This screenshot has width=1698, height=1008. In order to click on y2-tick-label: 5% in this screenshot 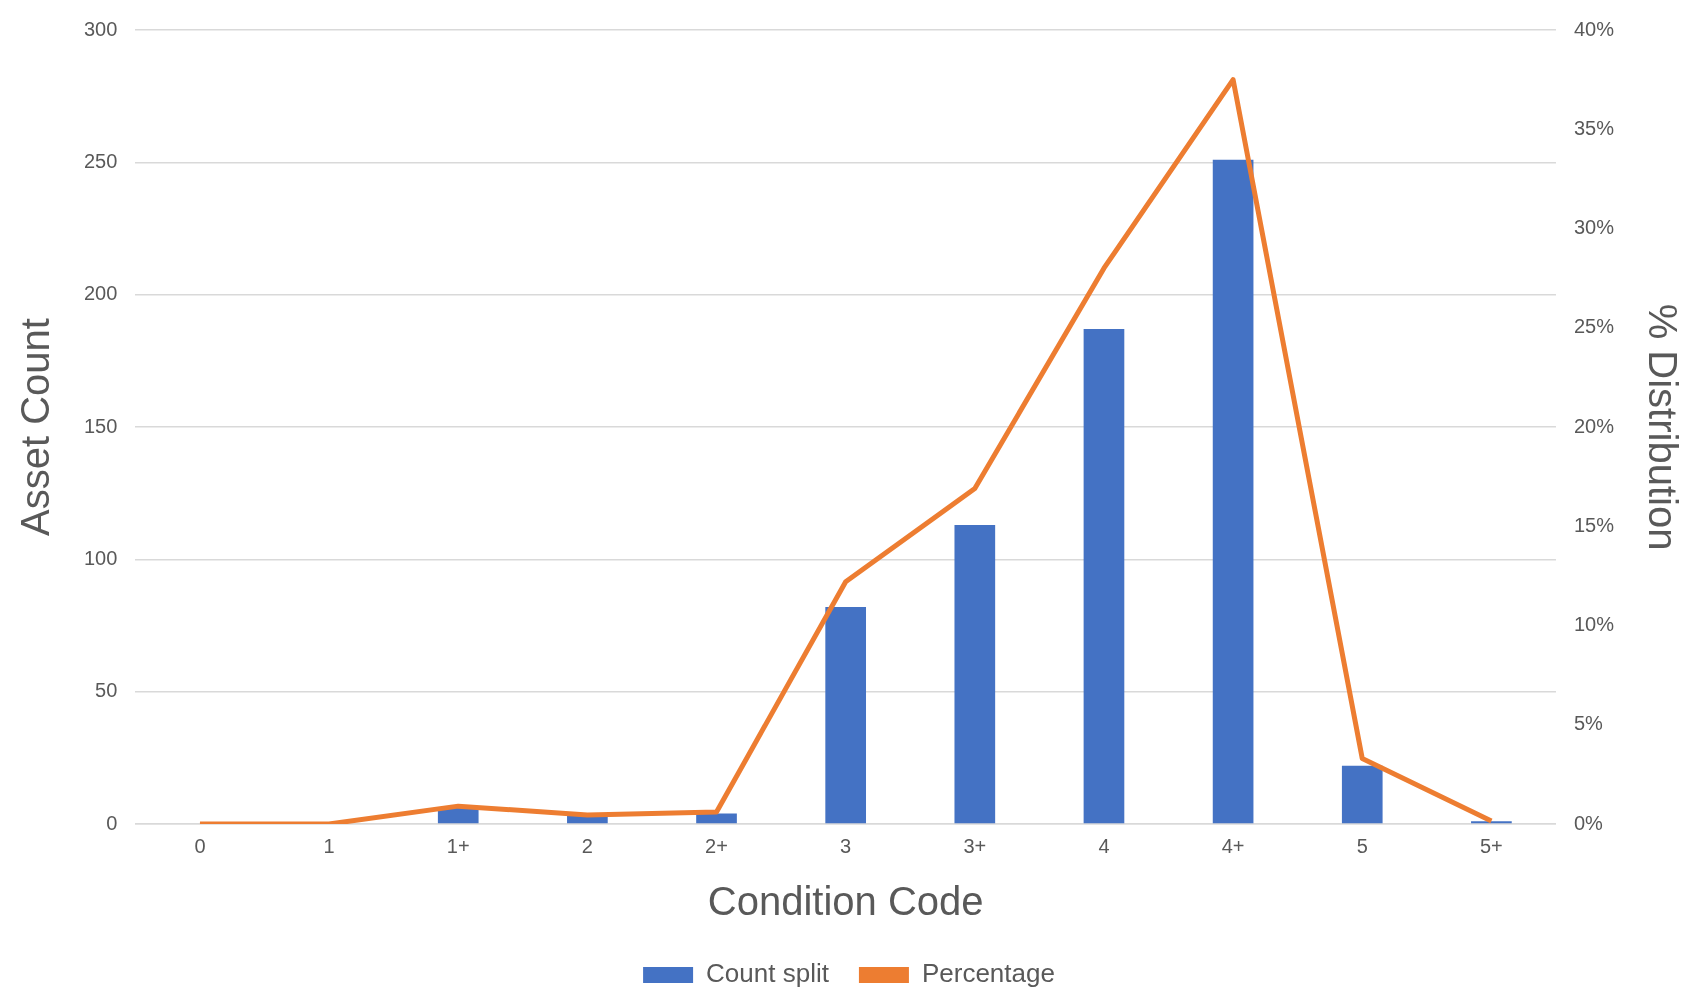, I will do `click(1588, 723)`.